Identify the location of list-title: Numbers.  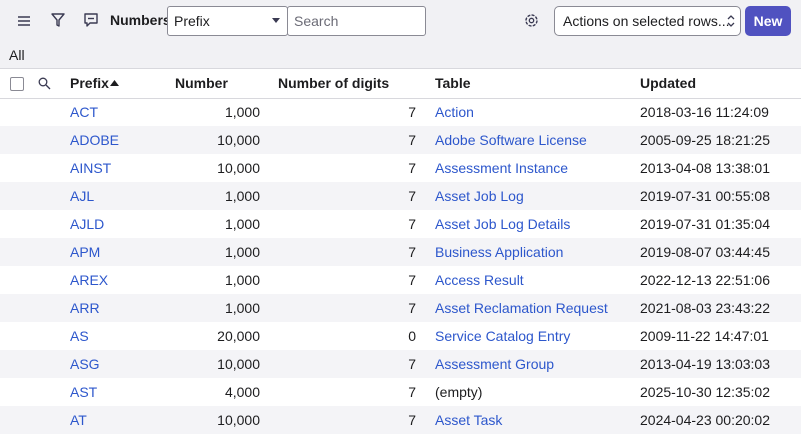
(140, 20).